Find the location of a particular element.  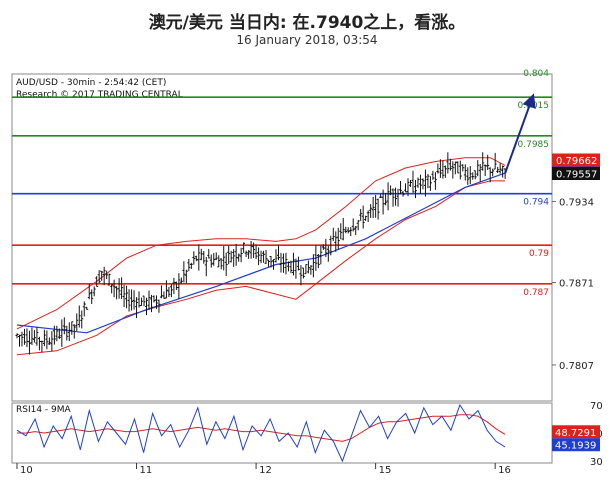

date-tick-label-2: 12 is located at coordinates (265, 470).